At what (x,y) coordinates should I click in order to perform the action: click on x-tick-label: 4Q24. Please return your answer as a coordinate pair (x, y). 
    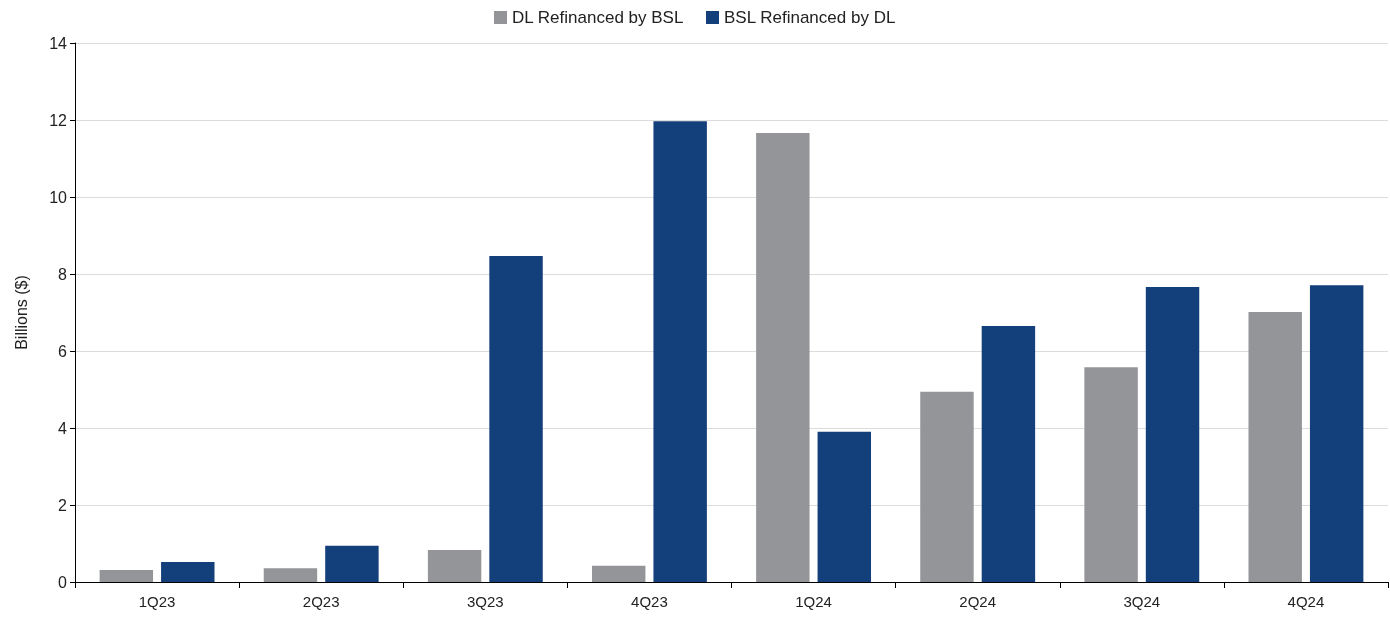
    Looking at the image, I should click on (1306, 601).